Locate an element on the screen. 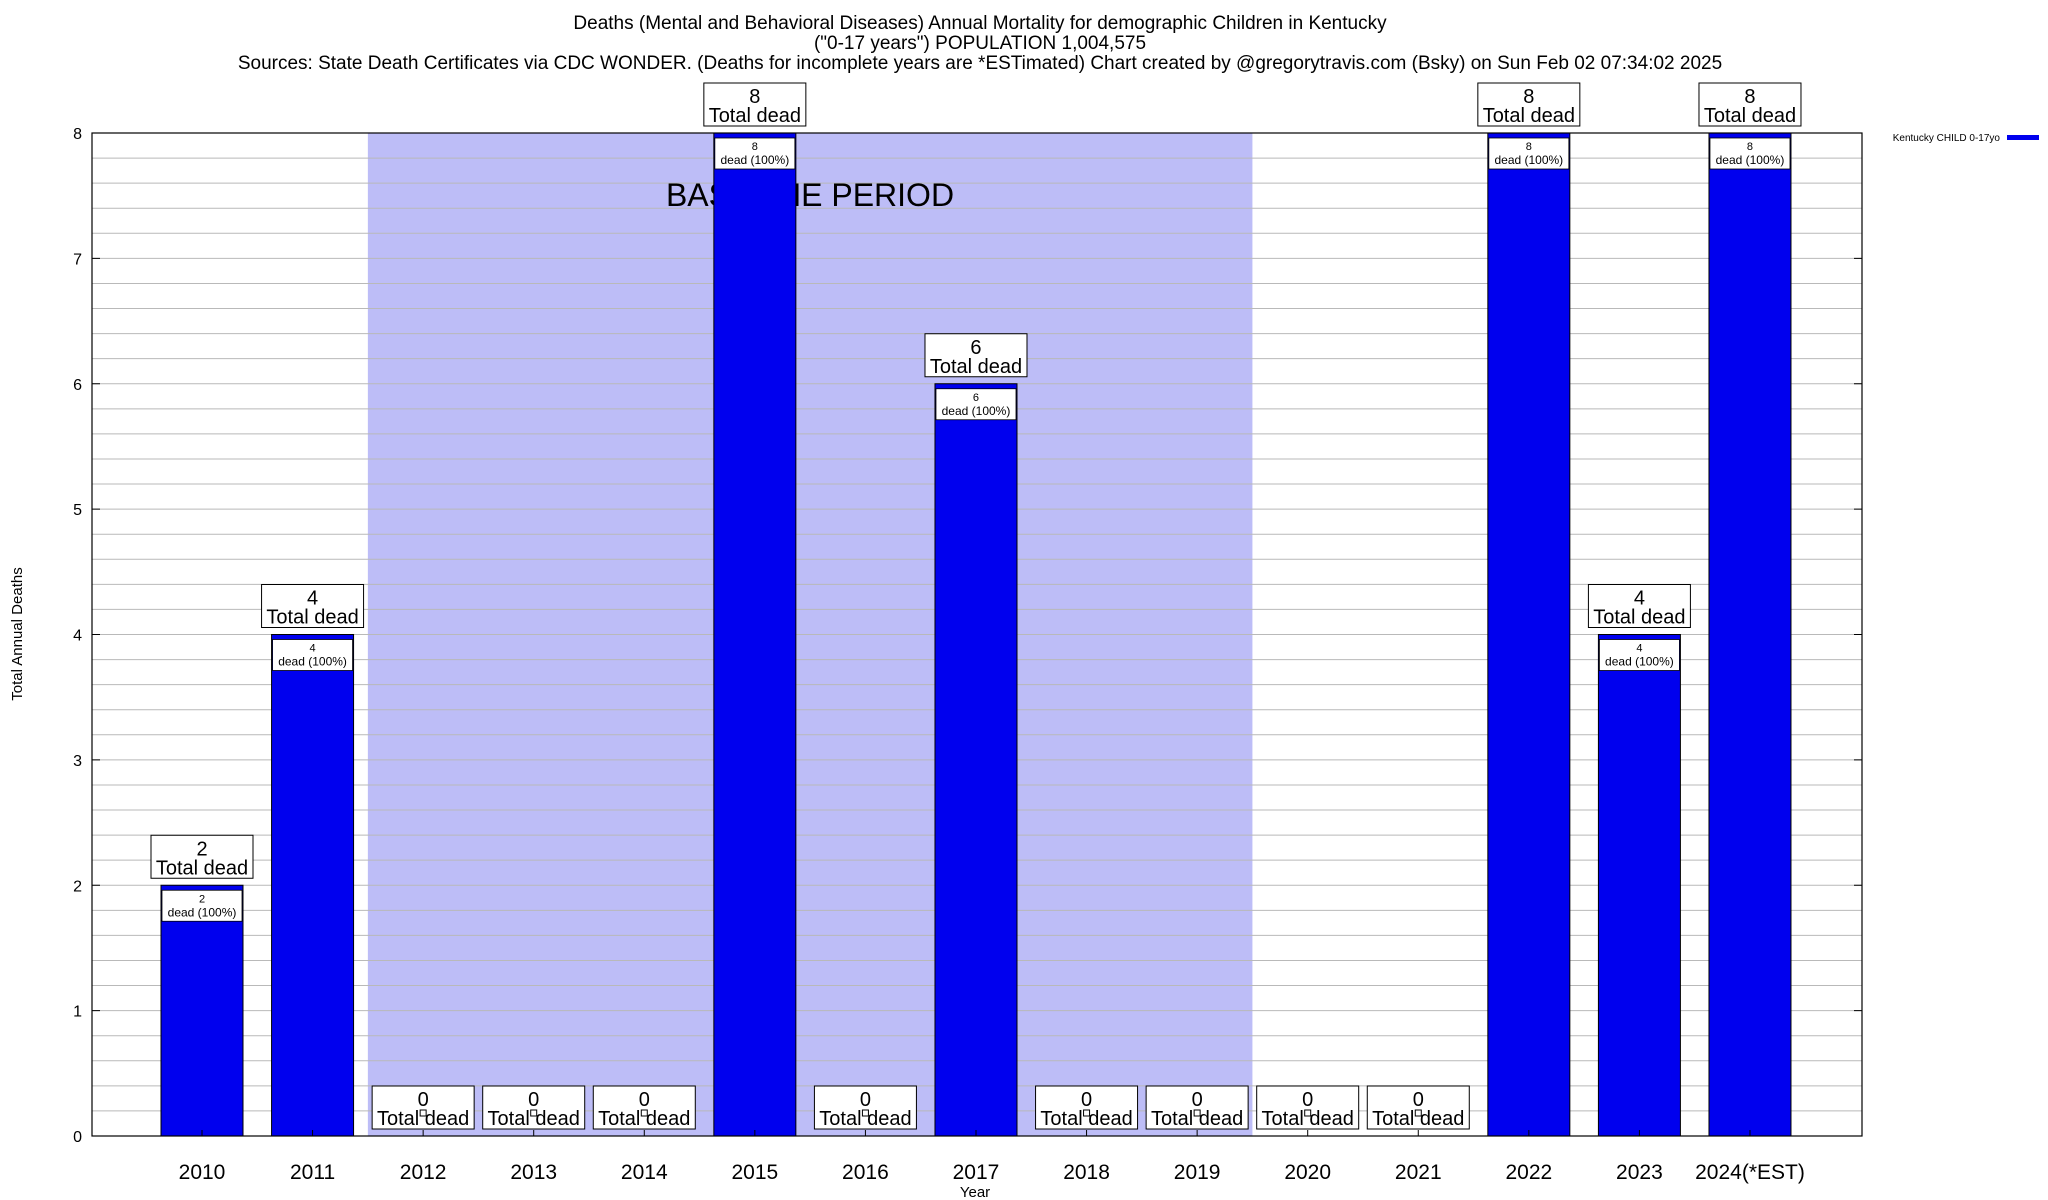 This screenshot has width=2048, height=1200. x-tick-label: 2020 is located at coordinates (1307, 1172).